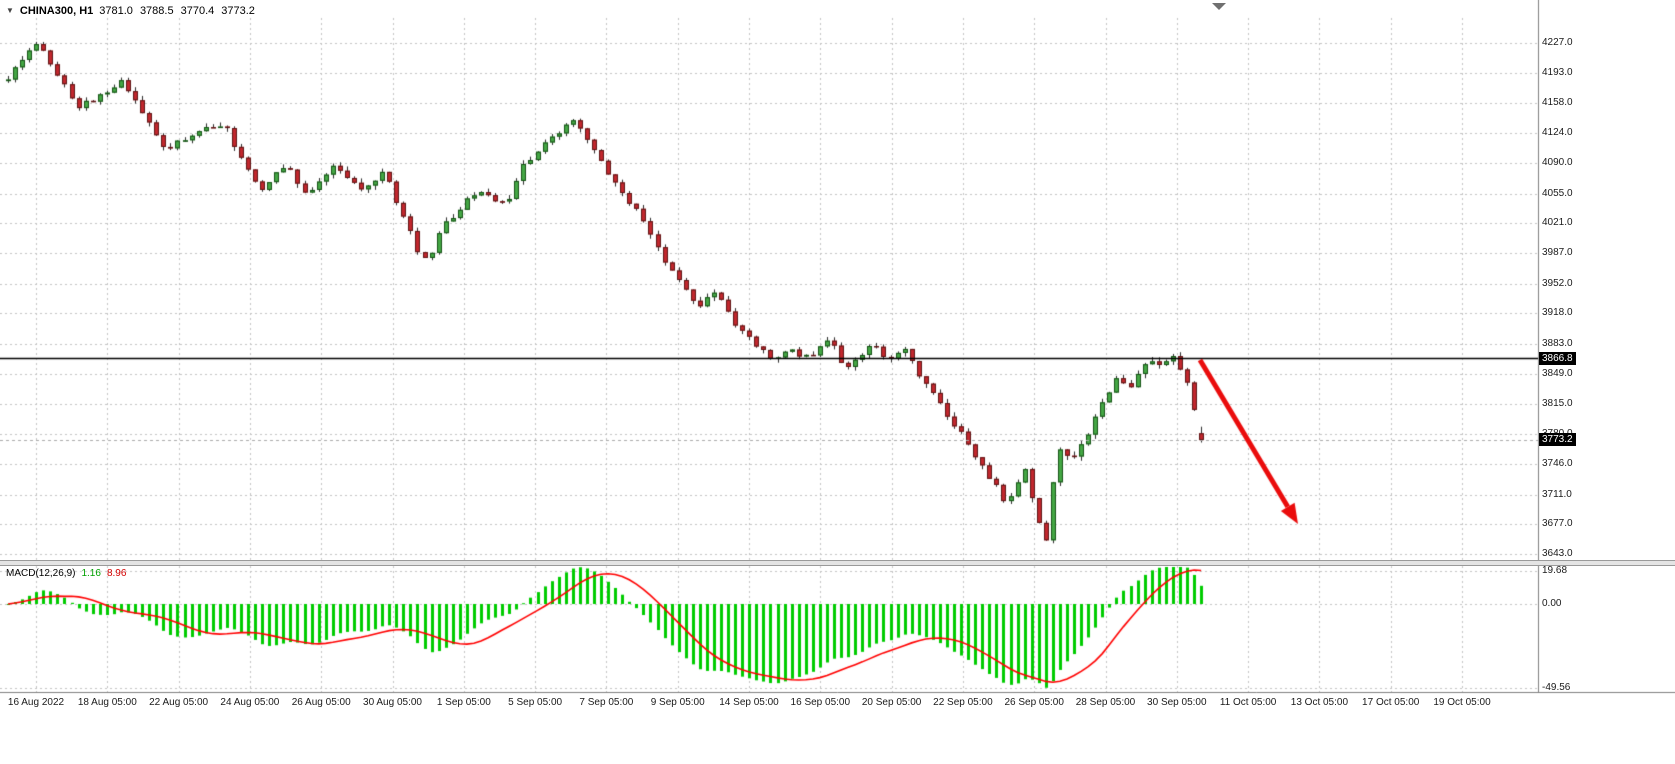 This screenshot has height=764, width=1675. I want to click on indicator-name-label: MACD(12,26,9), so click(41, 573).